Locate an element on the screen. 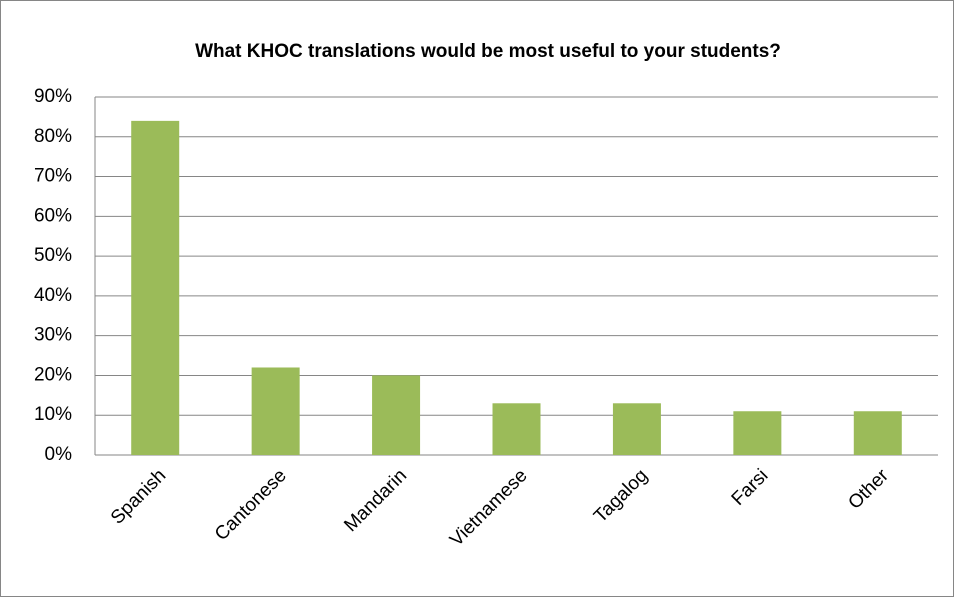 Image resolution: width=954 pixels, height=597 pixels. y-tick-label: 70% is located at coordinates (53, 176).